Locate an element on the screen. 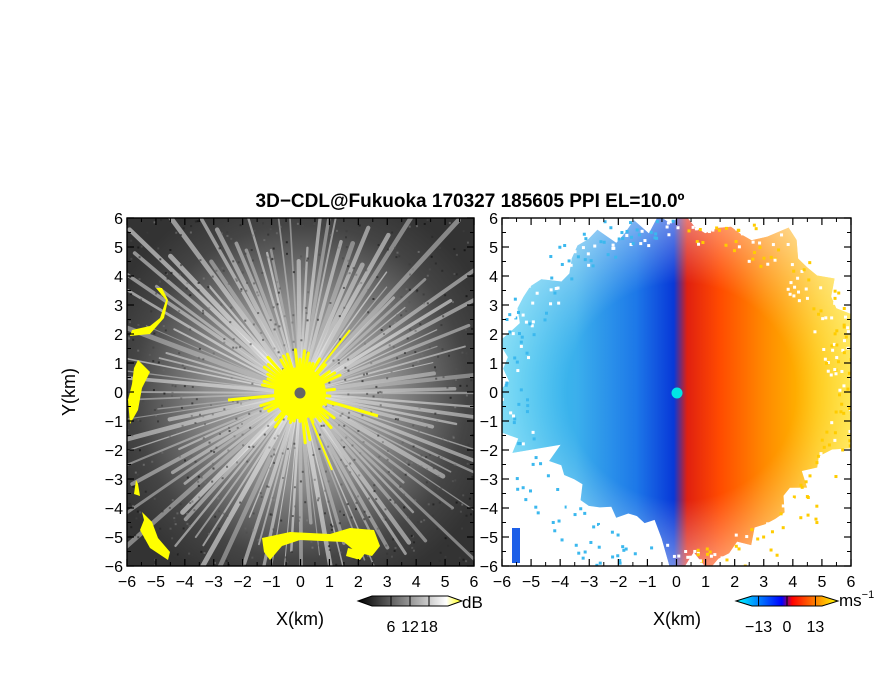  velocity-x-tick-label: 2 is located at coordinates (734, 582).